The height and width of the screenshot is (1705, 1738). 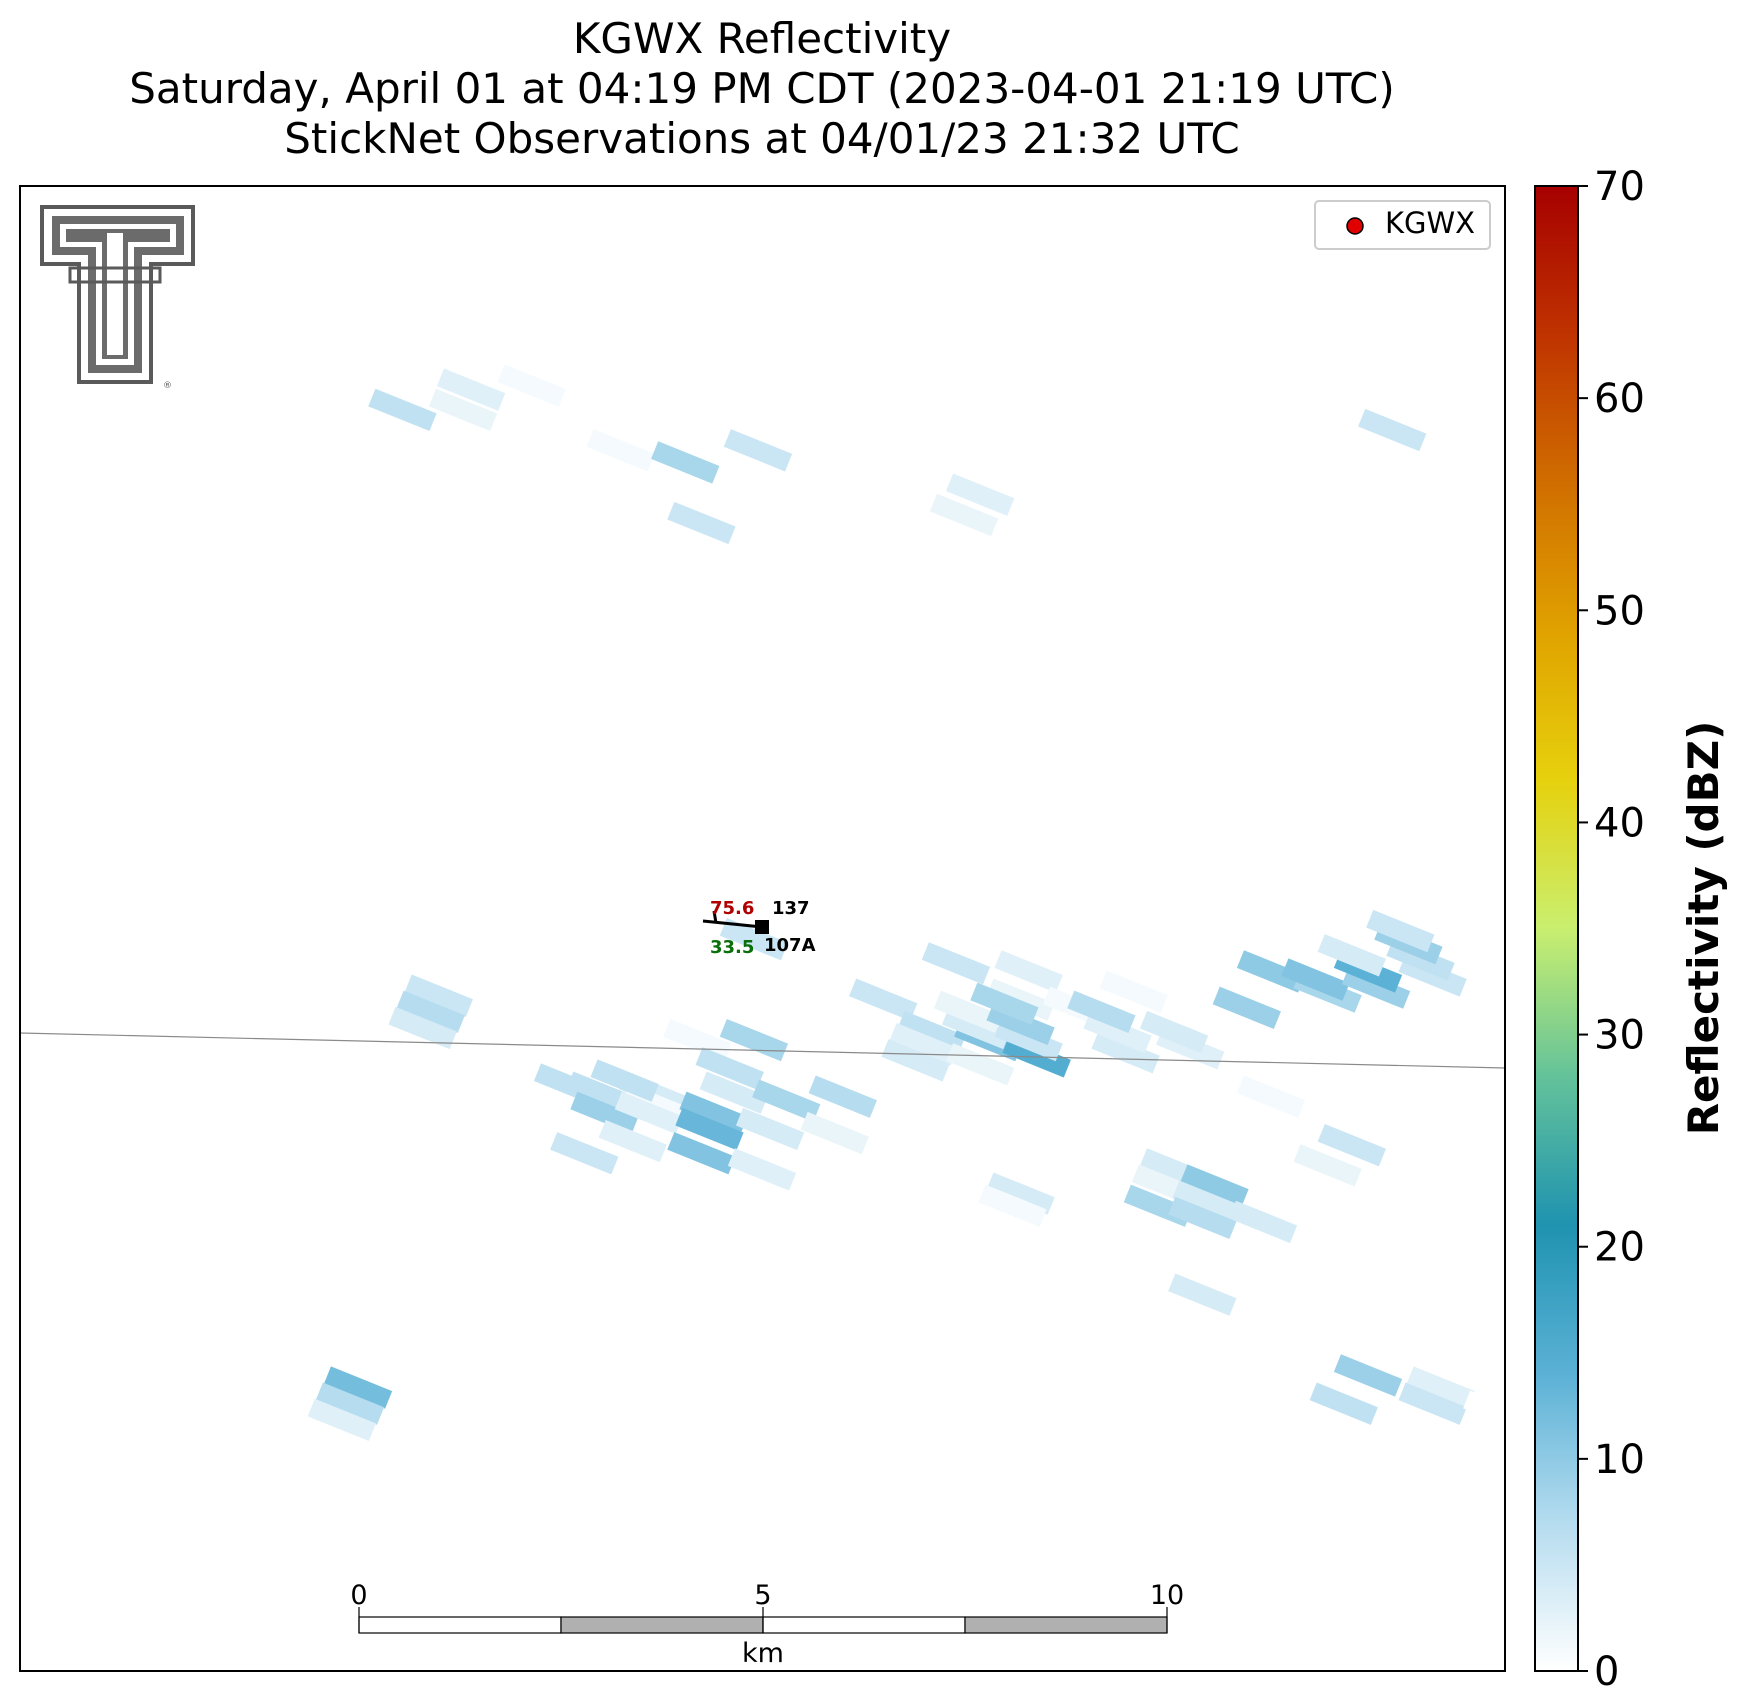 I want to click on title-line-1: KGWX Reflectivity, so click(x=762, y=38).